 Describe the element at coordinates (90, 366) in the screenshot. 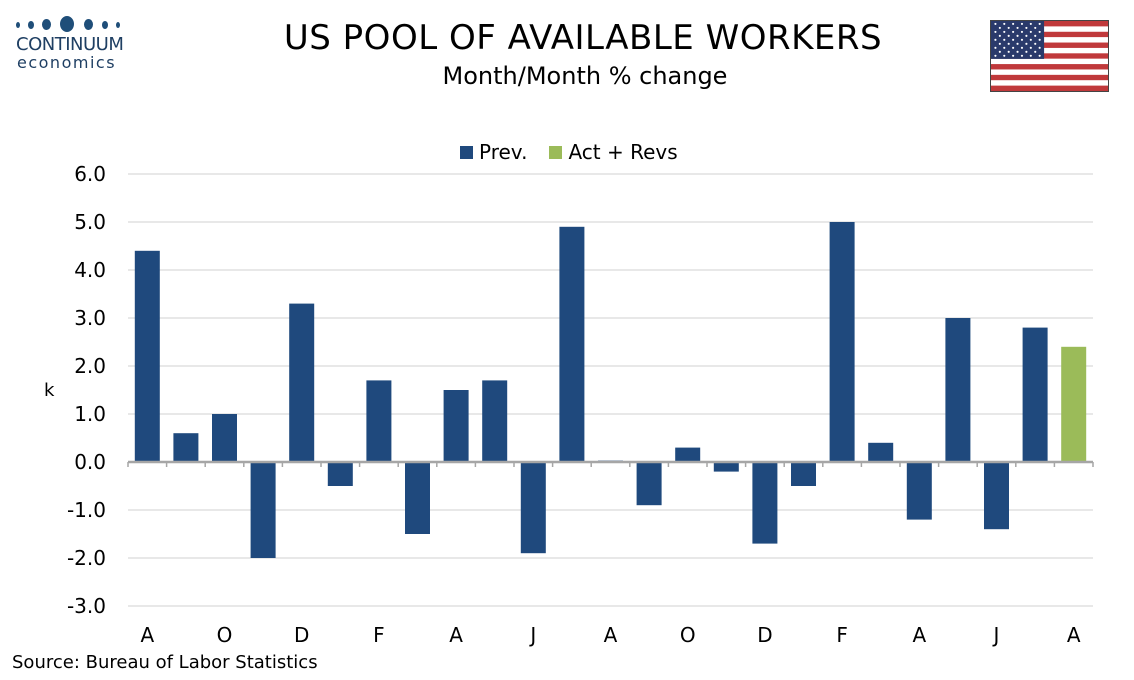

I see `y-tick-label: 2.0` at that location.